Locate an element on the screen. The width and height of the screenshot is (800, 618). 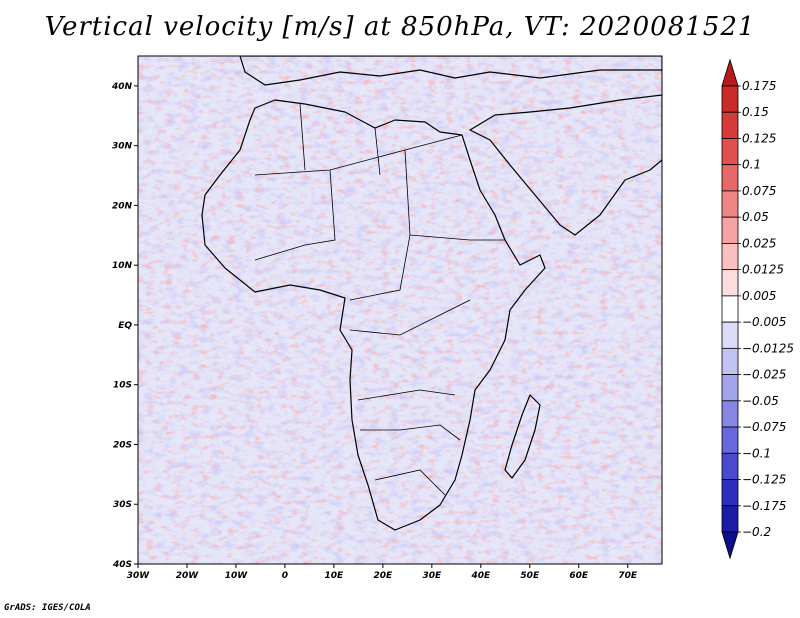
colorbar-label-12: −0.05 is located at coordinates (760, 401).